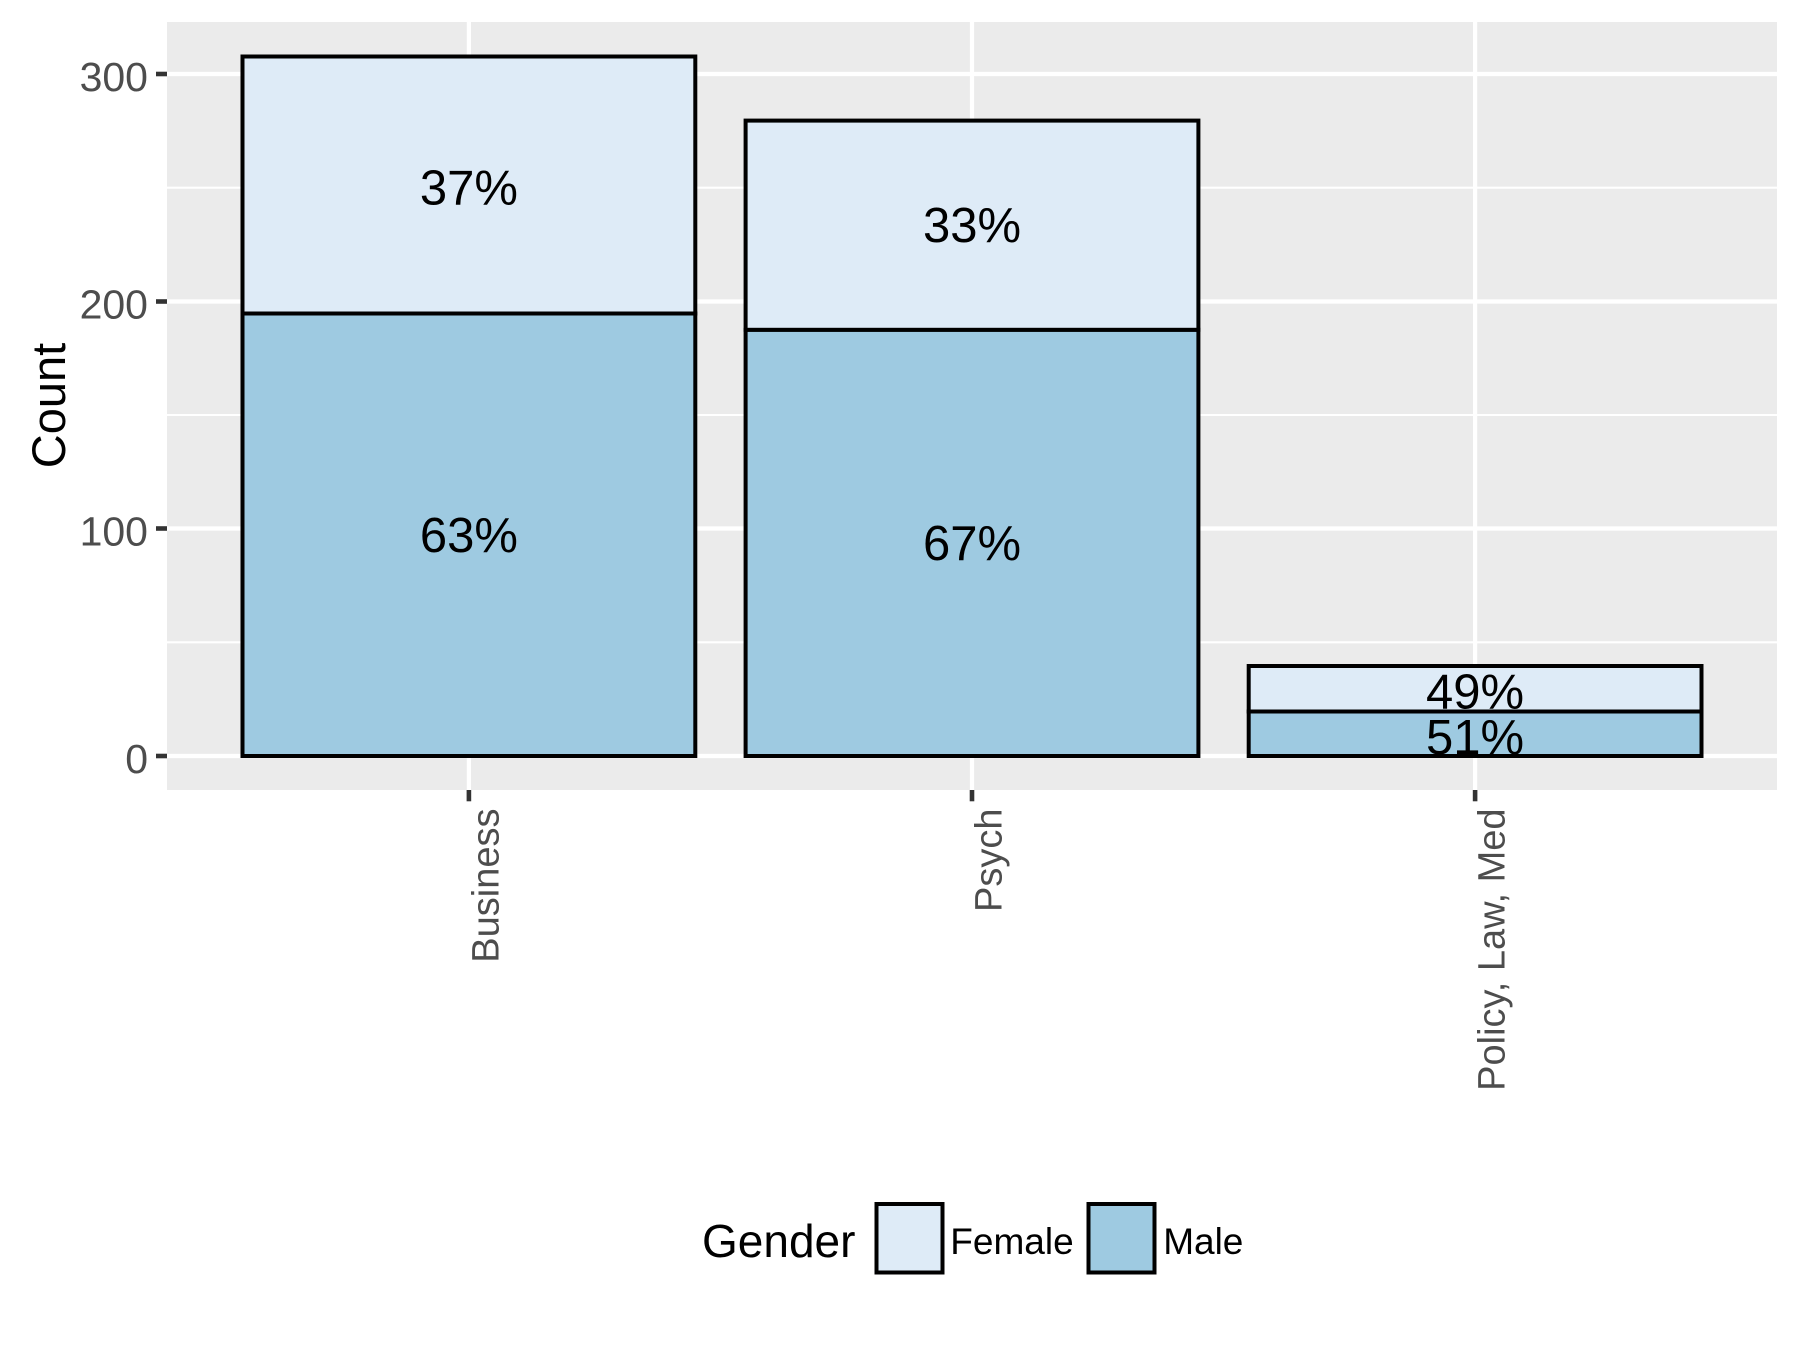 This screenshot has width=1800, height=1350. What do you see at coordinates (1493, 950) in the screenshot?
I see `svg-text: Policy, Law, Med` at bounding box center [1493, 950].